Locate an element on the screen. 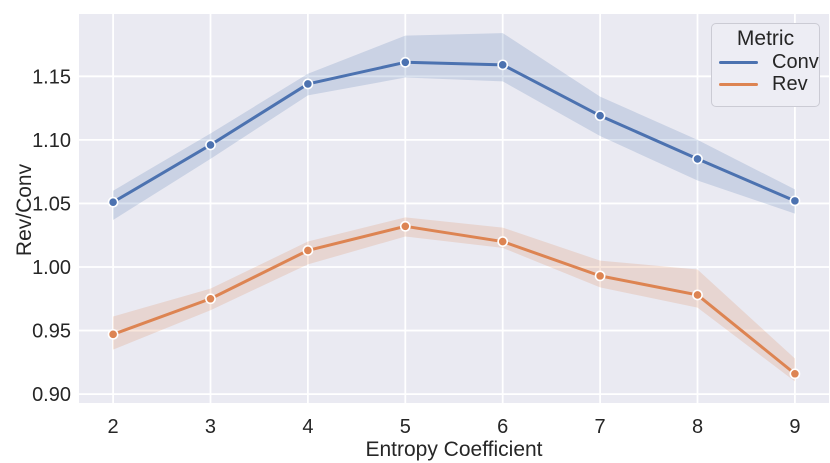 This screenshot has height=463, width=830. x-tick-label-7: 7 is located at coordinates (600, 427).